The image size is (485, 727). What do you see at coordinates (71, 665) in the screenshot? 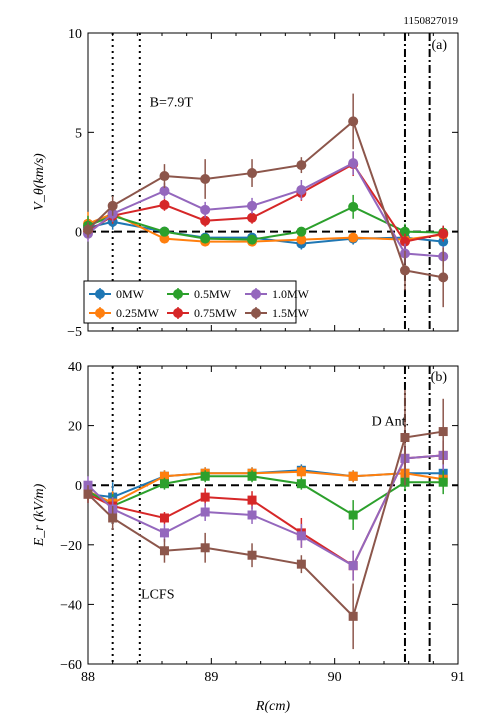
I see `y-tick-label: −60` at bounding box center [71, 665].